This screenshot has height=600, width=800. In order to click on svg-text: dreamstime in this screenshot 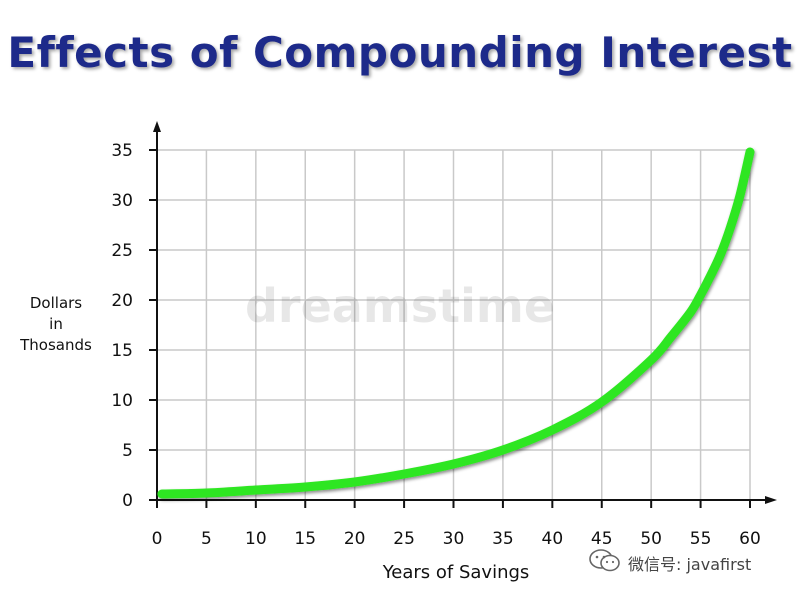, I will do `click(400, 306)`.